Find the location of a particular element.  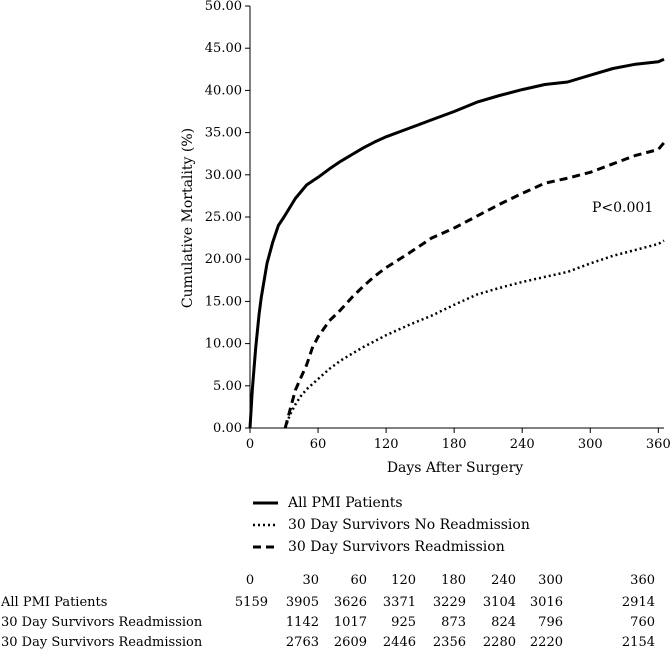

legend-label-2: 30 Day Survivors No Readmission is located at coordinates (409, 525).